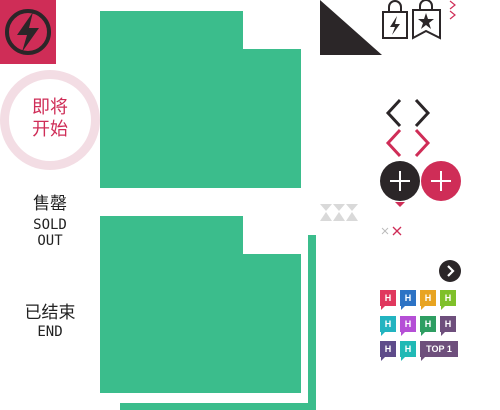 This screenshot has height=410, width=500. I want to click on sold-out-en-label: SOLD OUT, so click(50, 233).